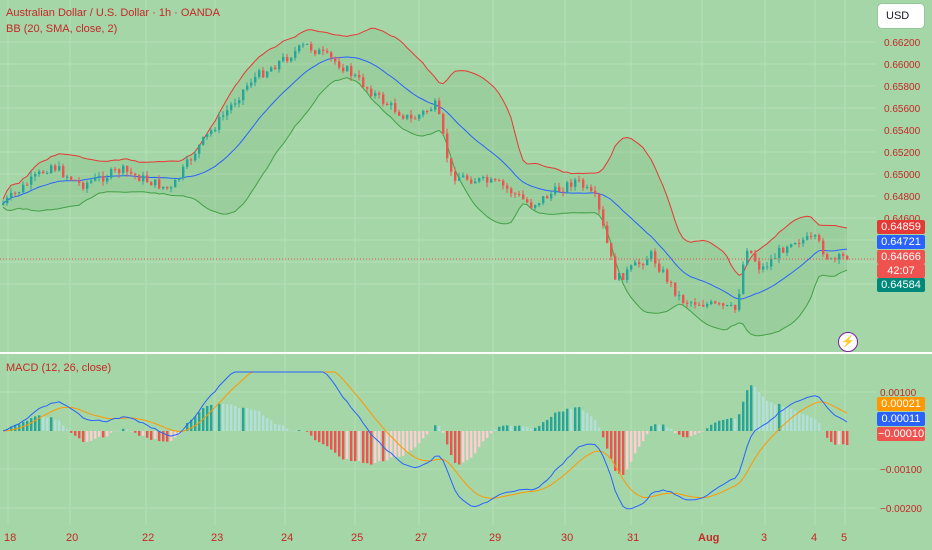 This screenshot has height=550, width=932. I want to click on bb-indicator-legend: BB (20, SMA, close, 2), so click(62, 29).